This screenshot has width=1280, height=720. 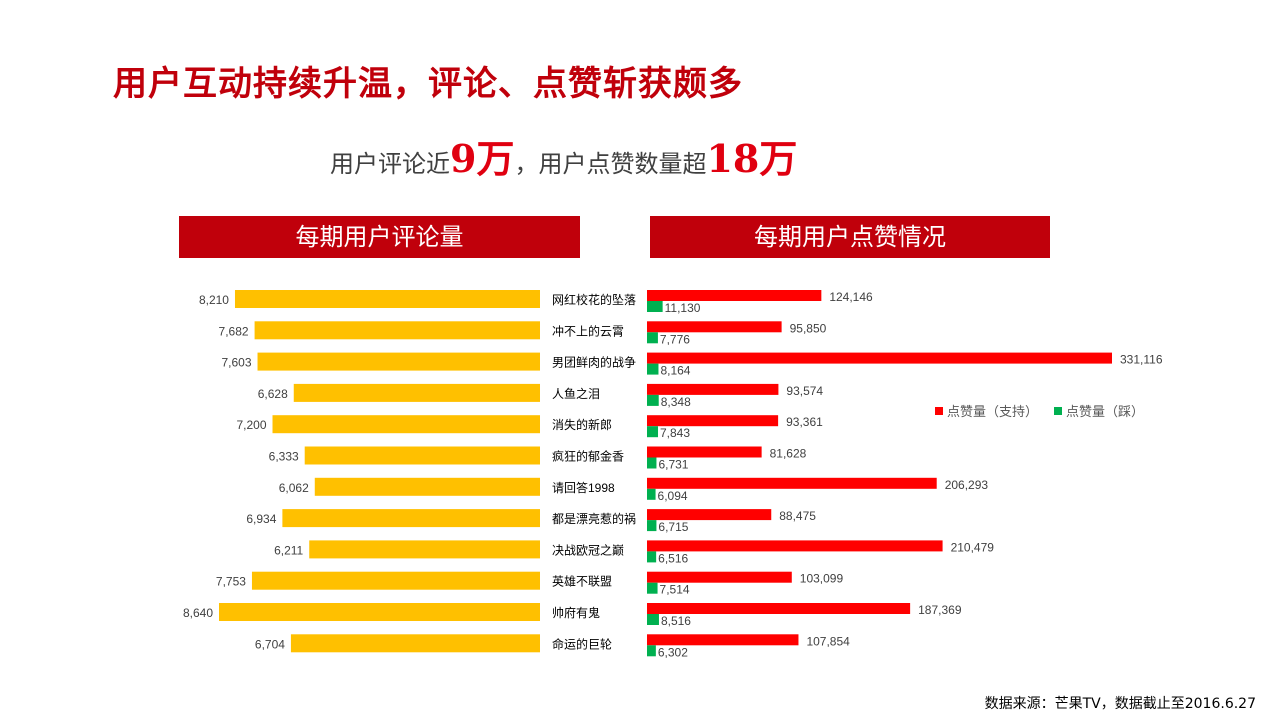 What do you see at coordinates (850, 237) in the screenshot?
I see `likes-chart-title: 每期用户点赞情况` at bounding box center [850, 237].